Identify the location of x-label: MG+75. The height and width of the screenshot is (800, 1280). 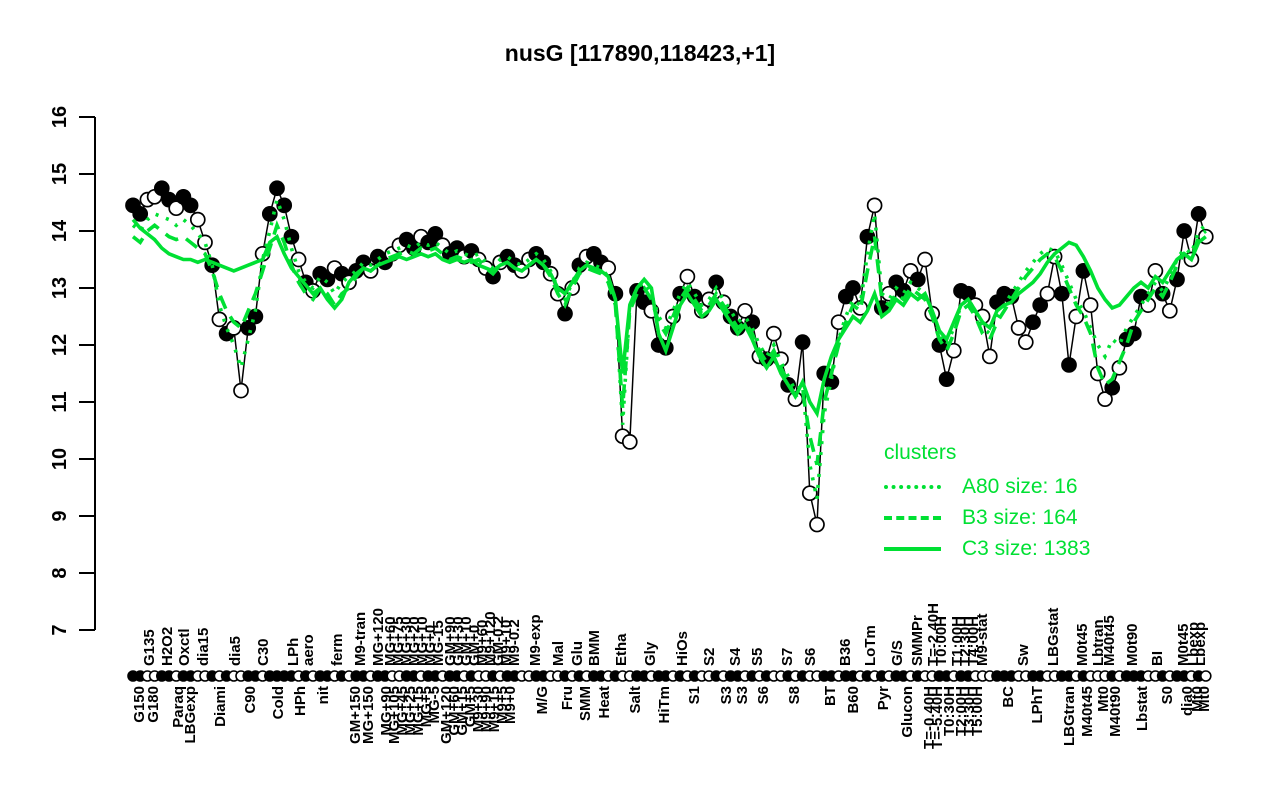
(398, 641).